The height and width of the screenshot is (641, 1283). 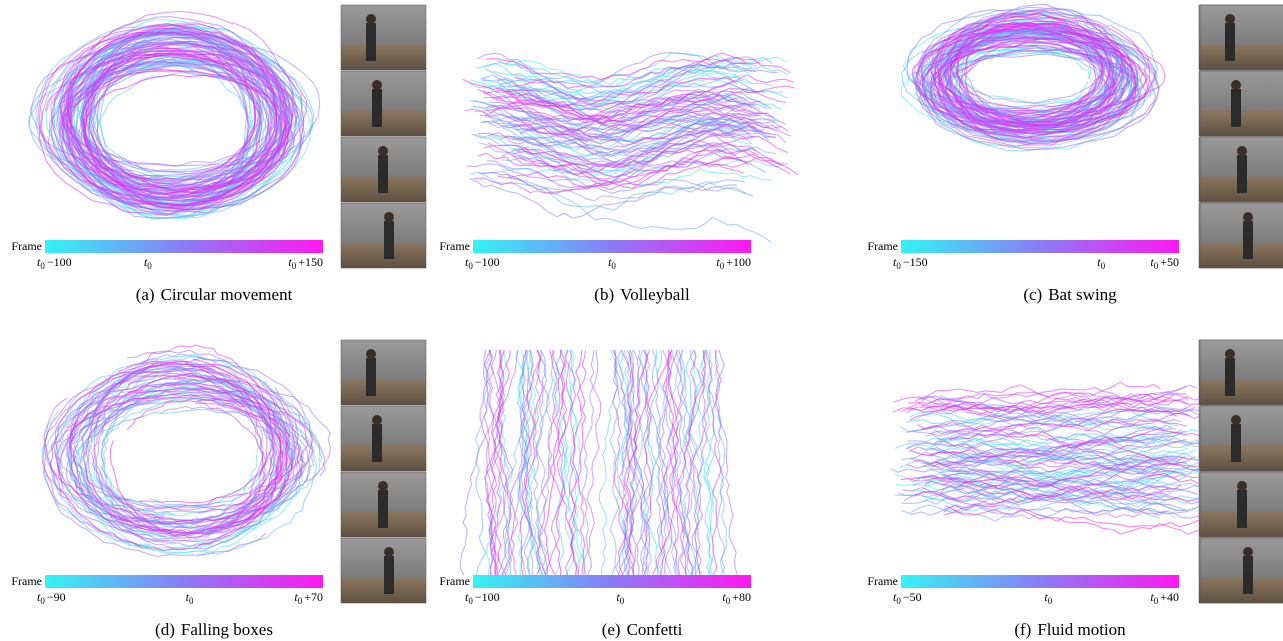 What do you see at coordinates (741, 597) in the screenshot?
I see `tick-offset: +80` at bounding box center [741, 597].